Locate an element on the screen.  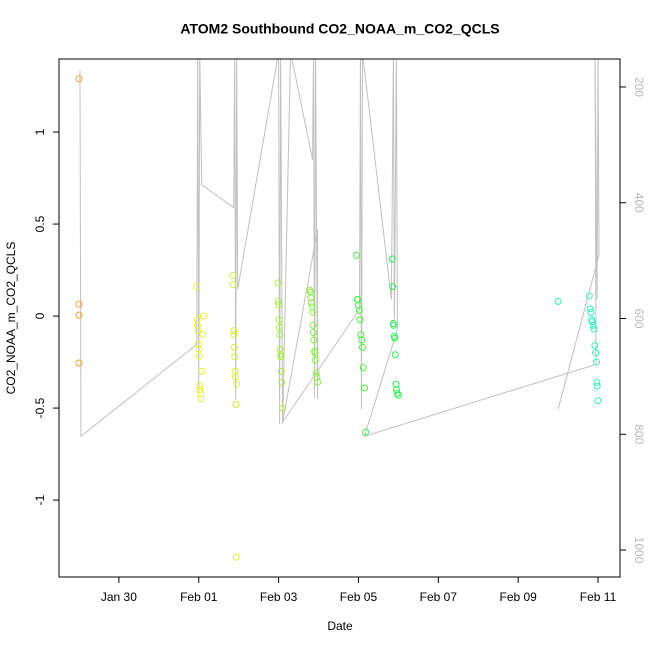
y-tick-label: 0.5 is located at coordinates (40, 223).